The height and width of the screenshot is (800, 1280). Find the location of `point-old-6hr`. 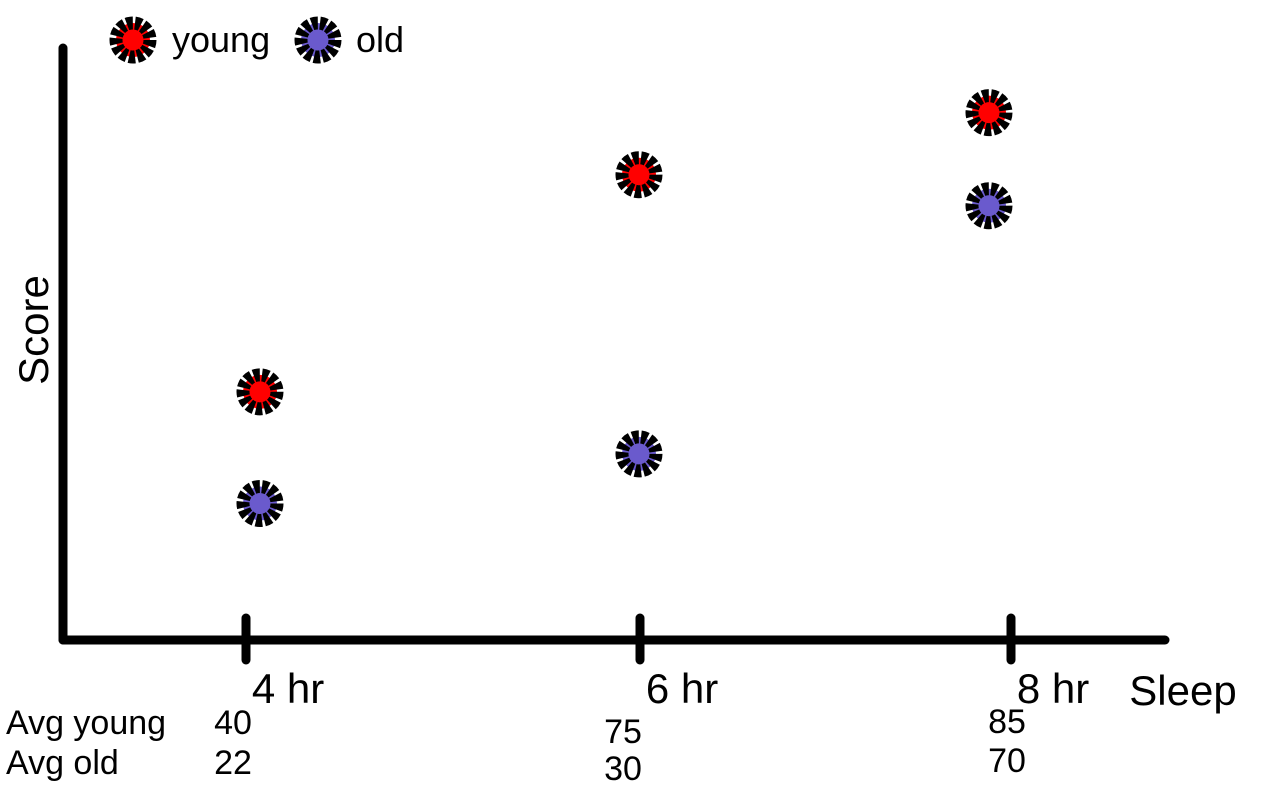

point-old-6hr is located at coordinates (639, 454).